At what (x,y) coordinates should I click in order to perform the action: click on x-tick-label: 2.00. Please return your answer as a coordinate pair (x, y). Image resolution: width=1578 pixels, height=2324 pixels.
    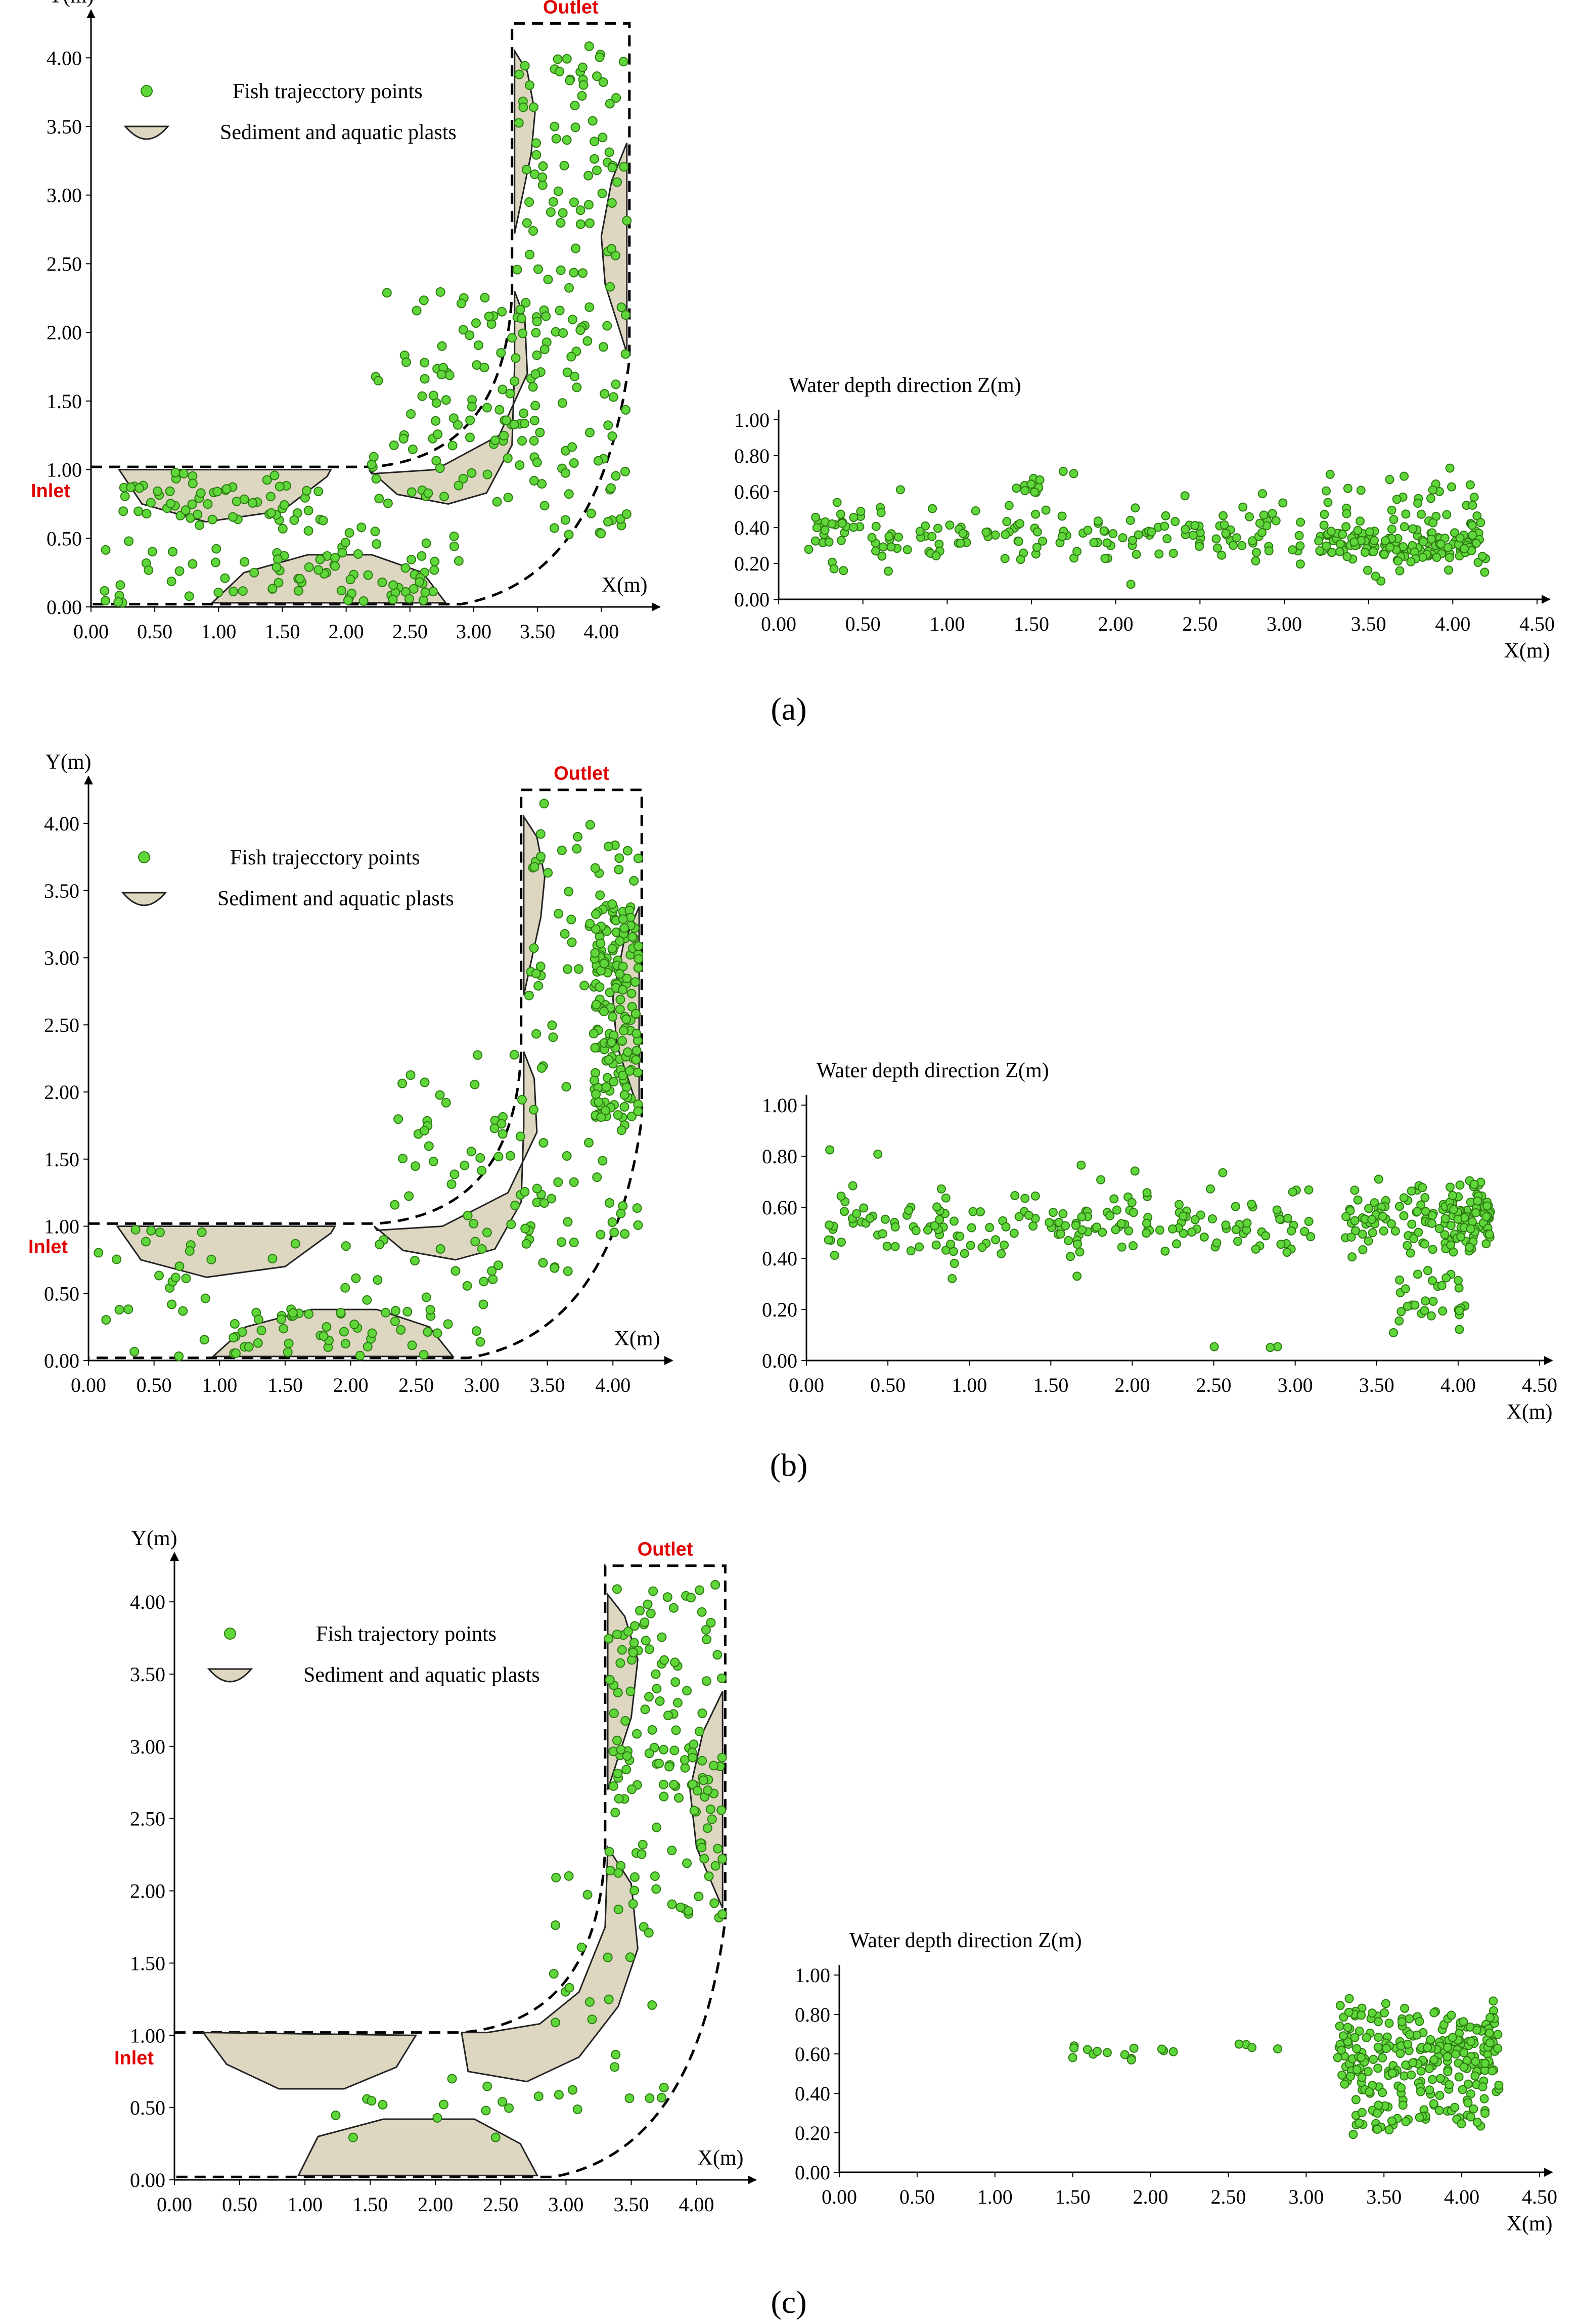
    Looking at the image, I should click on (351, 1385).